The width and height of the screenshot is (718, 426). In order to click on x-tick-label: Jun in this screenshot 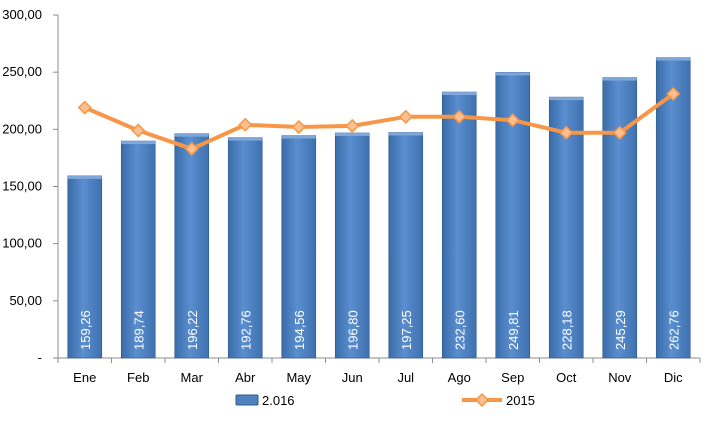, I will do `click(352, 377)`.